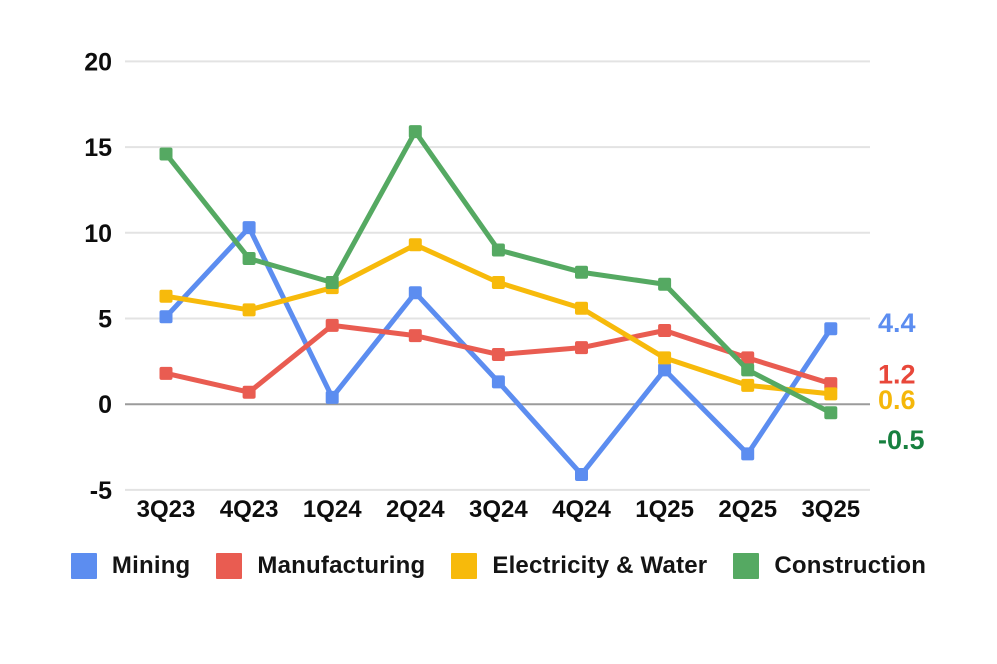  Describe the element at coordinates (746, 566) in the screenshot. I see `legend-swatch-construction` at that location.